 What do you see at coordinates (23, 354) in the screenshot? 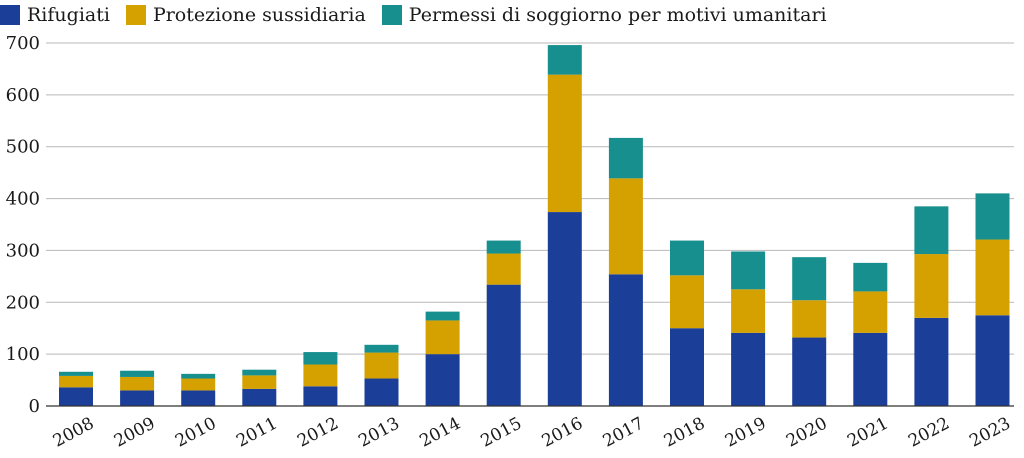
I see `y-tick-label-100: 100` at bounding box center [23, 354].